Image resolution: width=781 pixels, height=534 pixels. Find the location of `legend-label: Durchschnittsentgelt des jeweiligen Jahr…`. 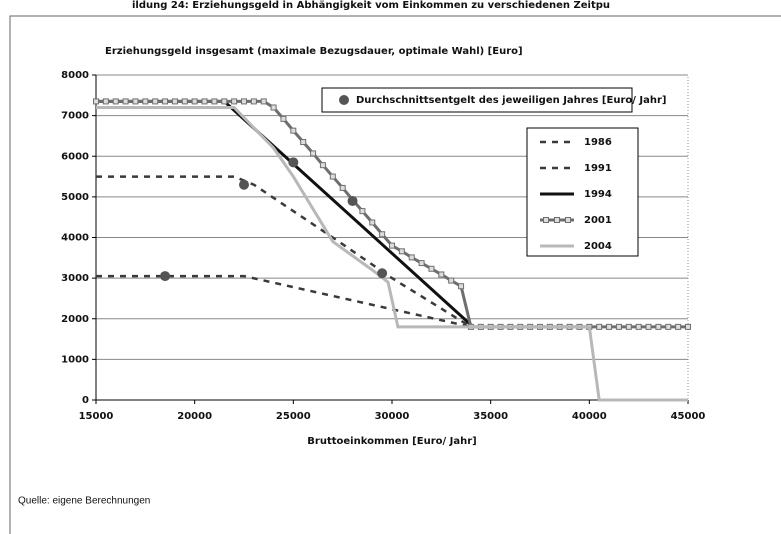

legend-label: Durchschnittsentgelt des jeweiligen Jahr… is located at coordinates (511, 100).